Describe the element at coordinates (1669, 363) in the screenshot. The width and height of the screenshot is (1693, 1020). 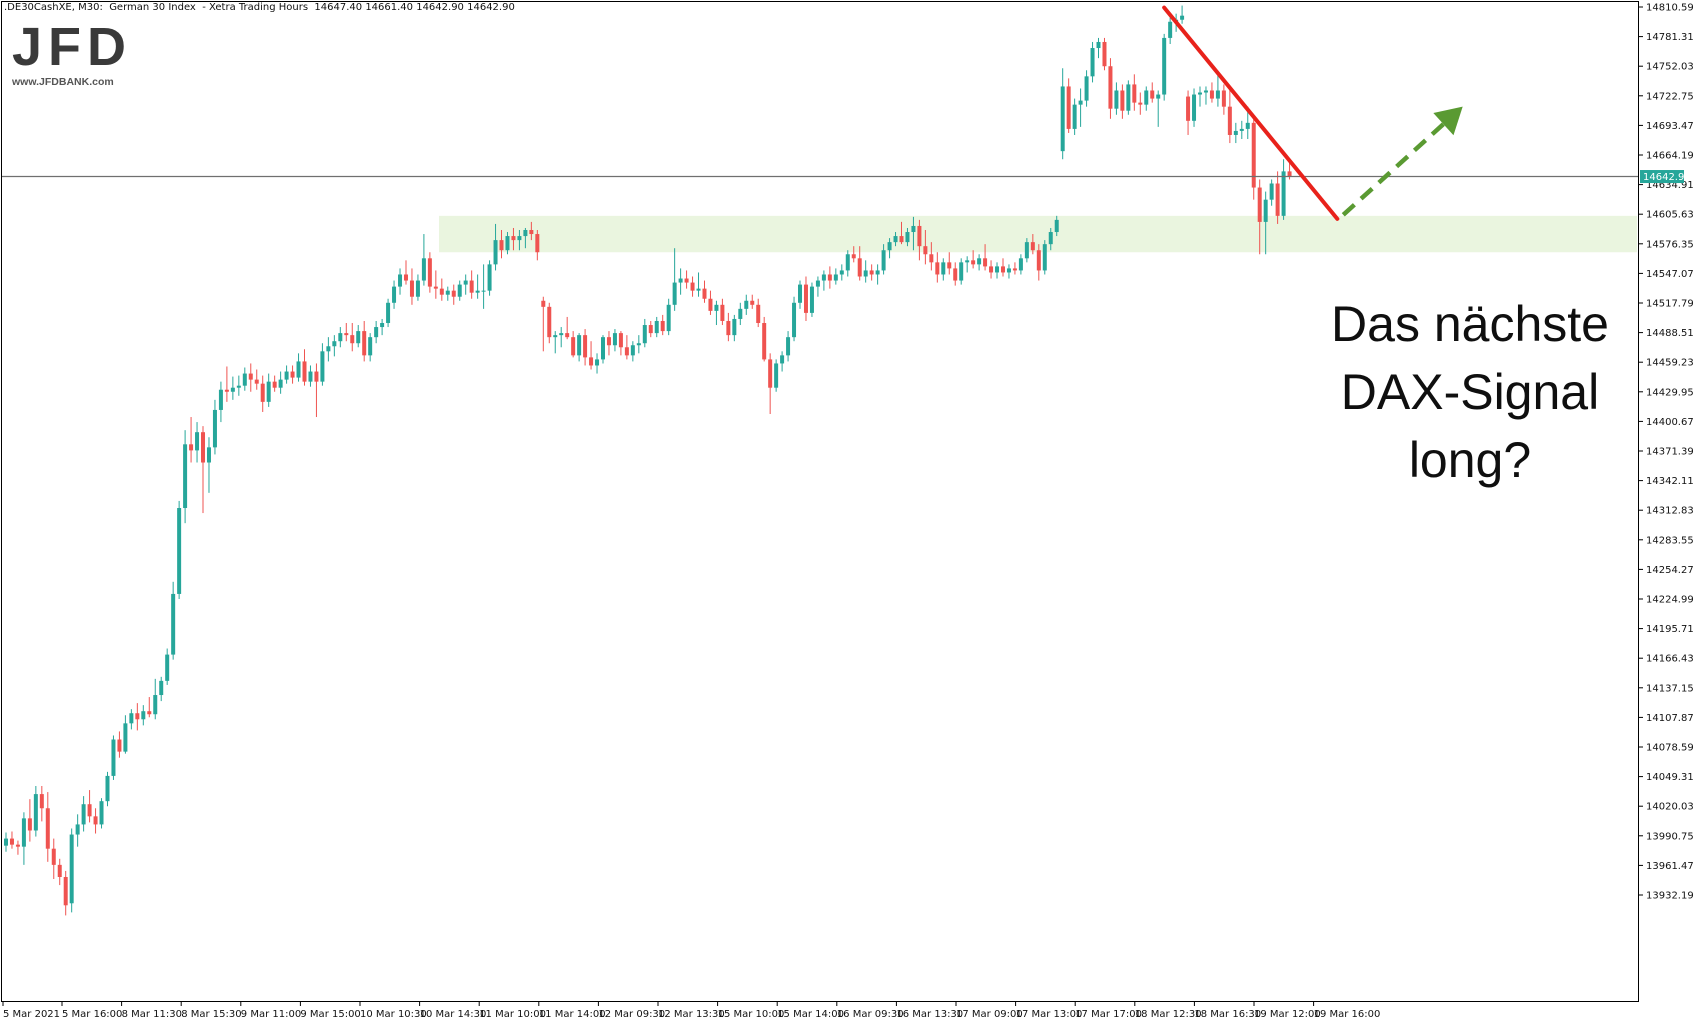
I see `y-tick-label: 14459.23` at that location.